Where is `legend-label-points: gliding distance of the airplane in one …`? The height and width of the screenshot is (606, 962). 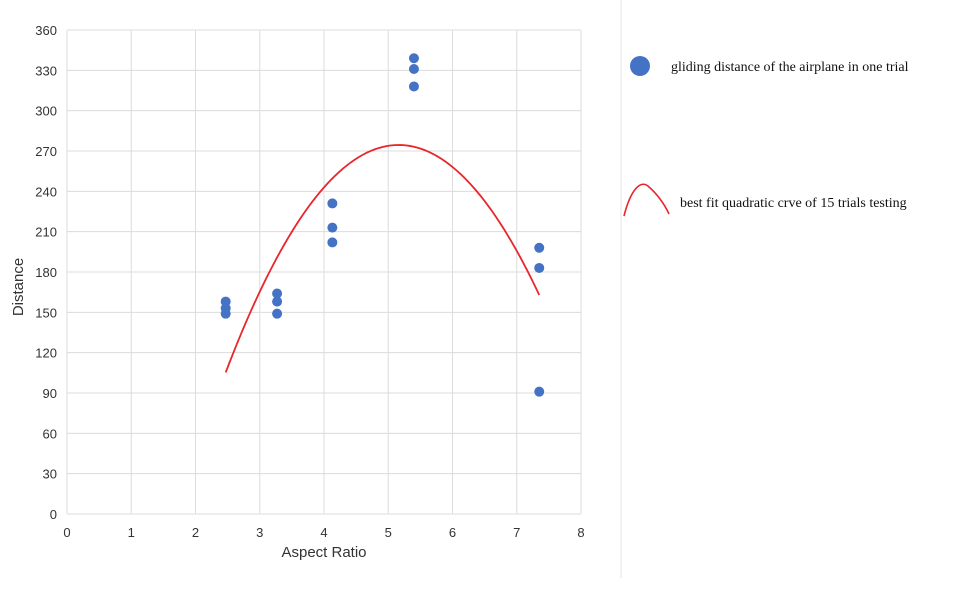
legend-label-points: gliding distance of the airplane in one … is located at coordinates (790, 67).